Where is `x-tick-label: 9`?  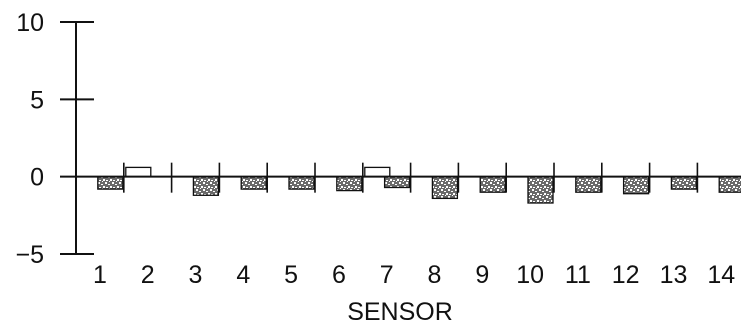 x-tick-label: 9 is located at coordinates (482, 275).